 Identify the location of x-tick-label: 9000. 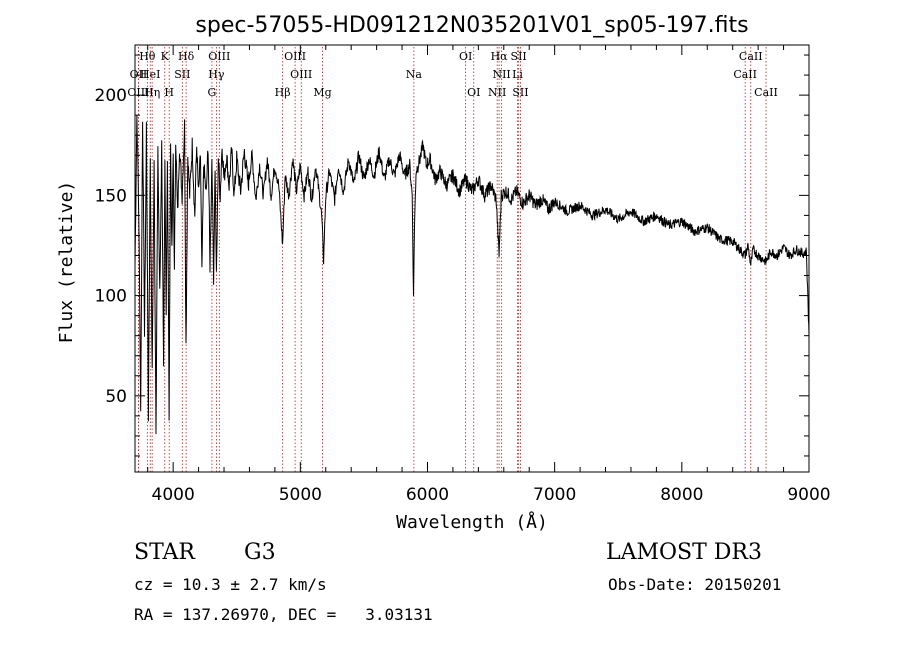
(808, 495).